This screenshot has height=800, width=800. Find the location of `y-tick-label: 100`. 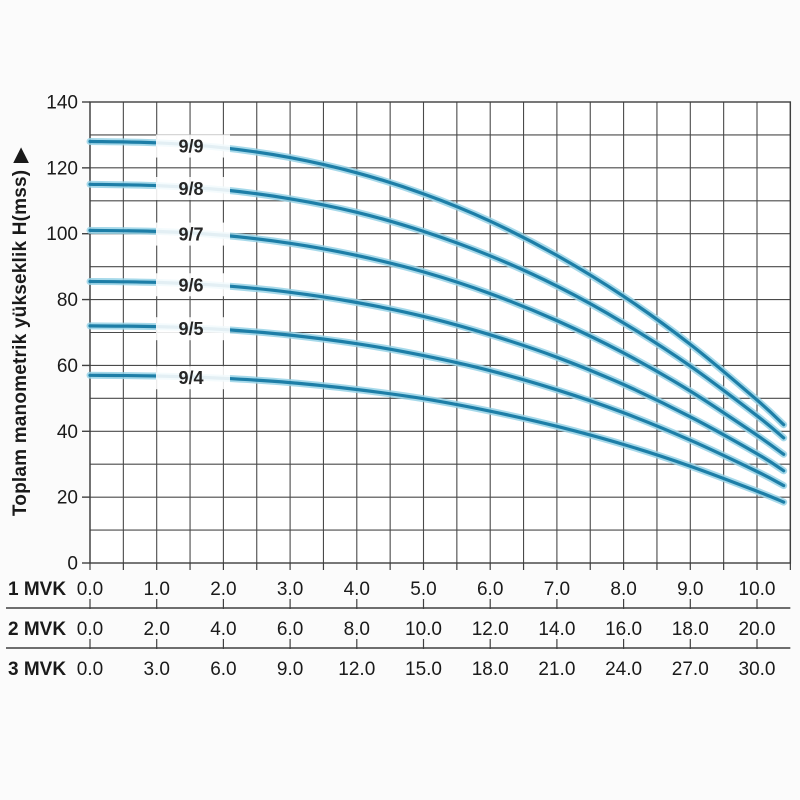

y-tick-label: 100 is located at coordinates (62, 234).